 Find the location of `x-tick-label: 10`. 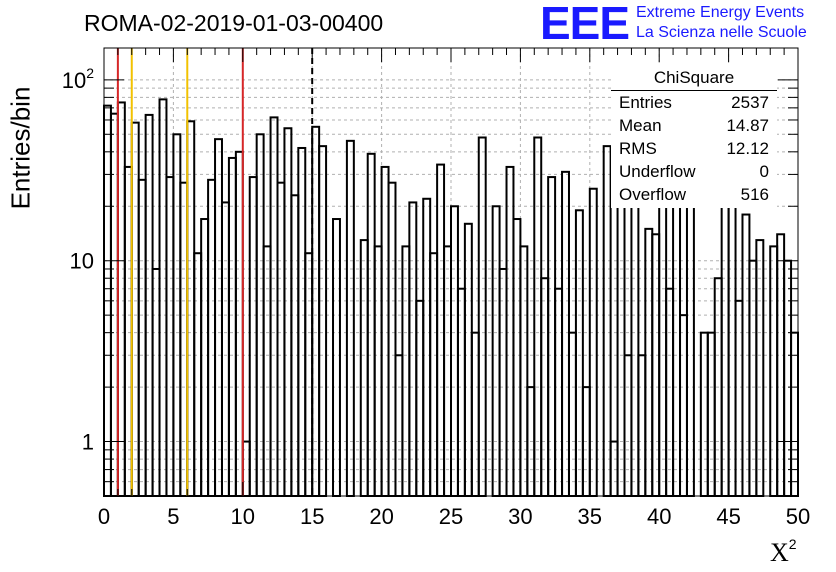

x-tick-label: 10 is located at coordinates (243, 516).